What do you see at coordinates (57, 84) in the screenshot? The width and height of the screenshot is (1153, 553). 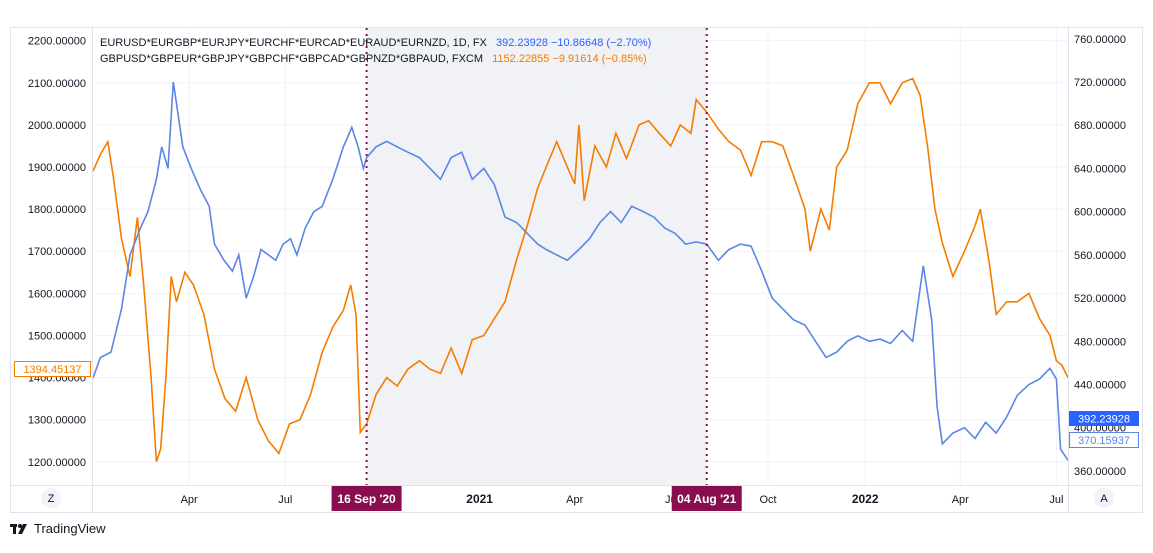 I see `left-axis-tick: 2100.00000` at bounding box center [57, 84].